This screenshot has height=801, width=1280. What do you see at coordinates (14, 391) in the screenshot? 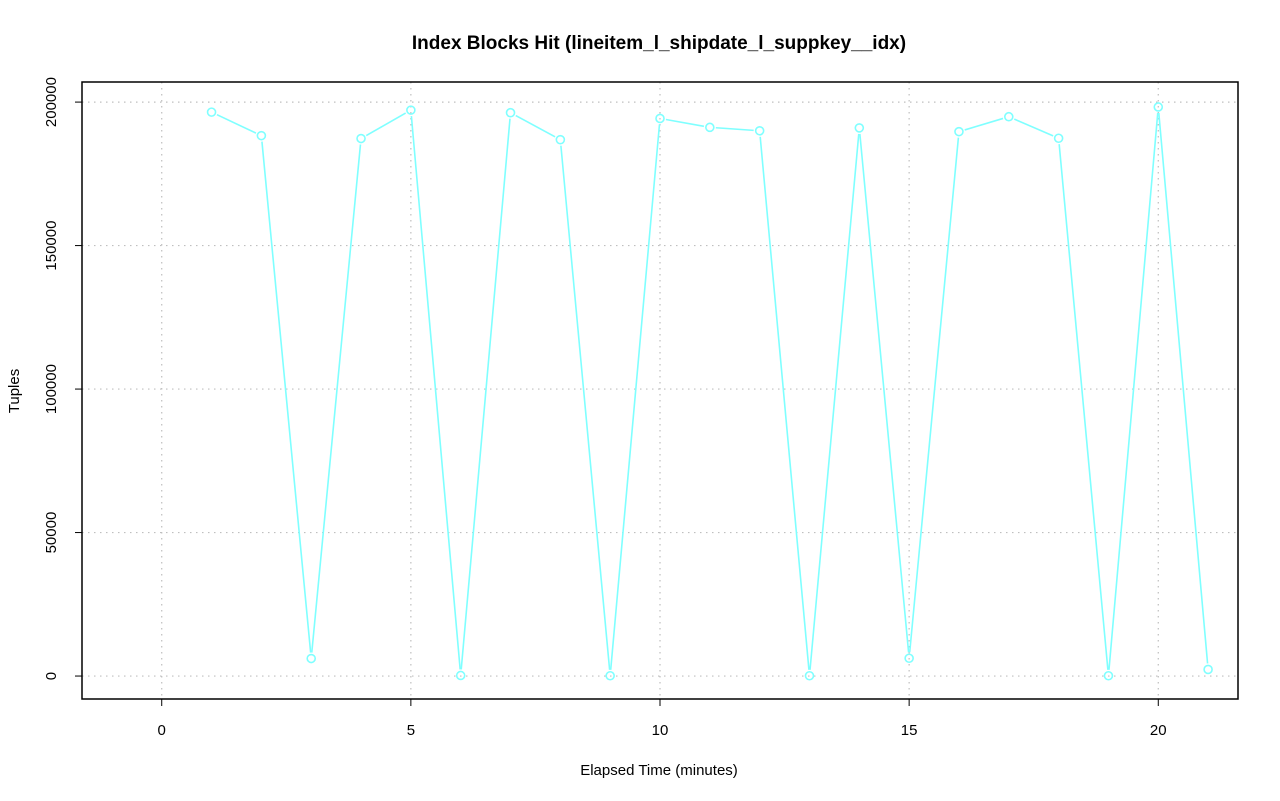
I see `y-axis-label: Tuples` at bounding box center [14, 391].